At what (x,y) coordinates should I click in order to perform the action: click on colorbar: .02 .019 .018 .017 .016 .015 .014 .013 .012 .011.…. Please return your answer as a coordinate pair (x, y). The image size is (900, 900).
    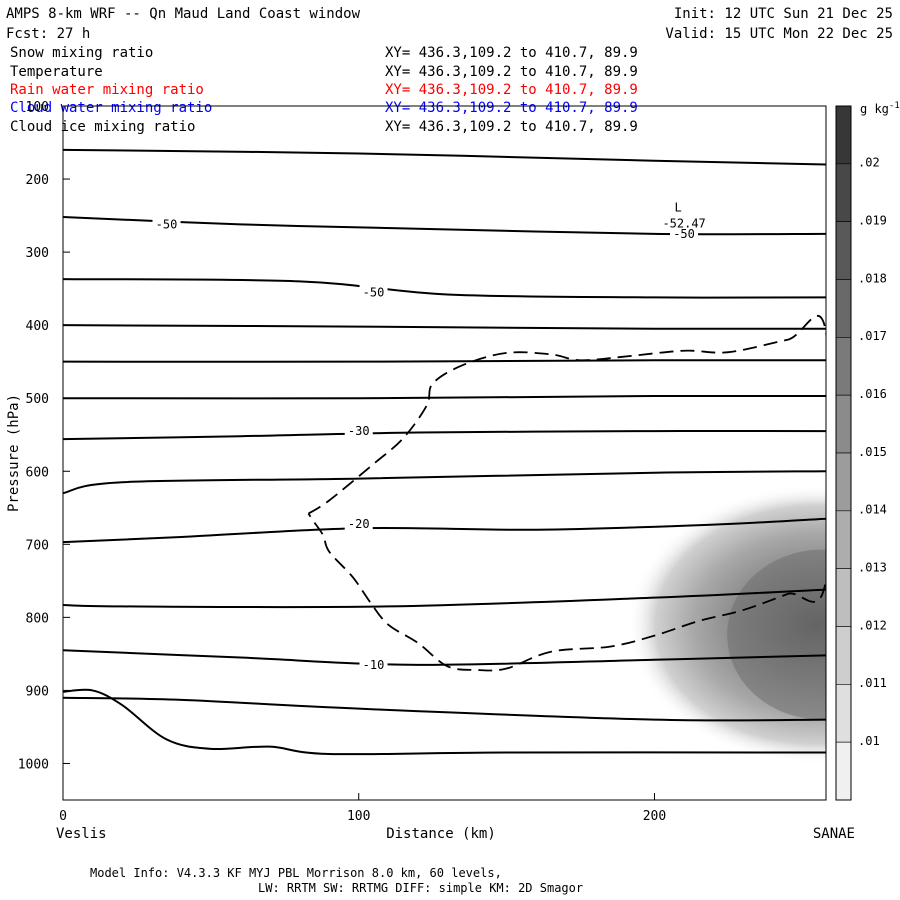
    Looking at the image, I should click on (861, 453).